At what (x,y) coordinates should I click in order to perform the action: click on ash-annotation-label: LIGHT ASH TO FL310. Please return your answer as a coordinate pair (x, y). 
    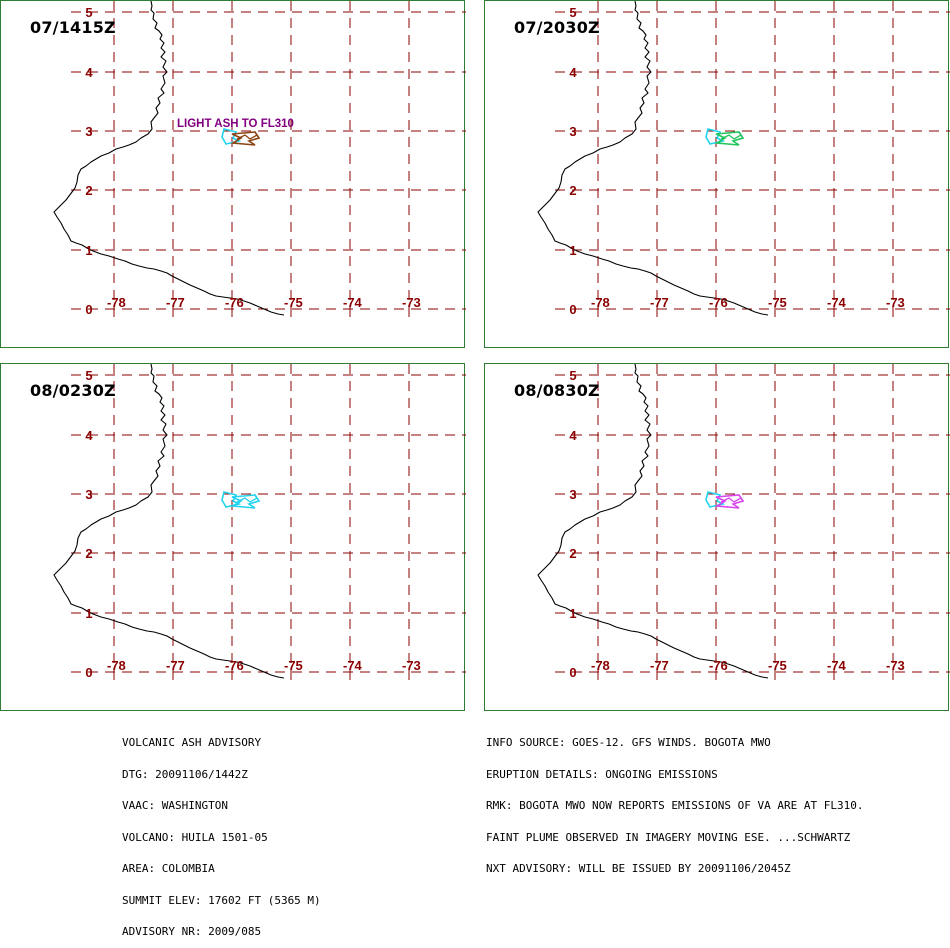
    Looking at the image, I should click on (235, 124).